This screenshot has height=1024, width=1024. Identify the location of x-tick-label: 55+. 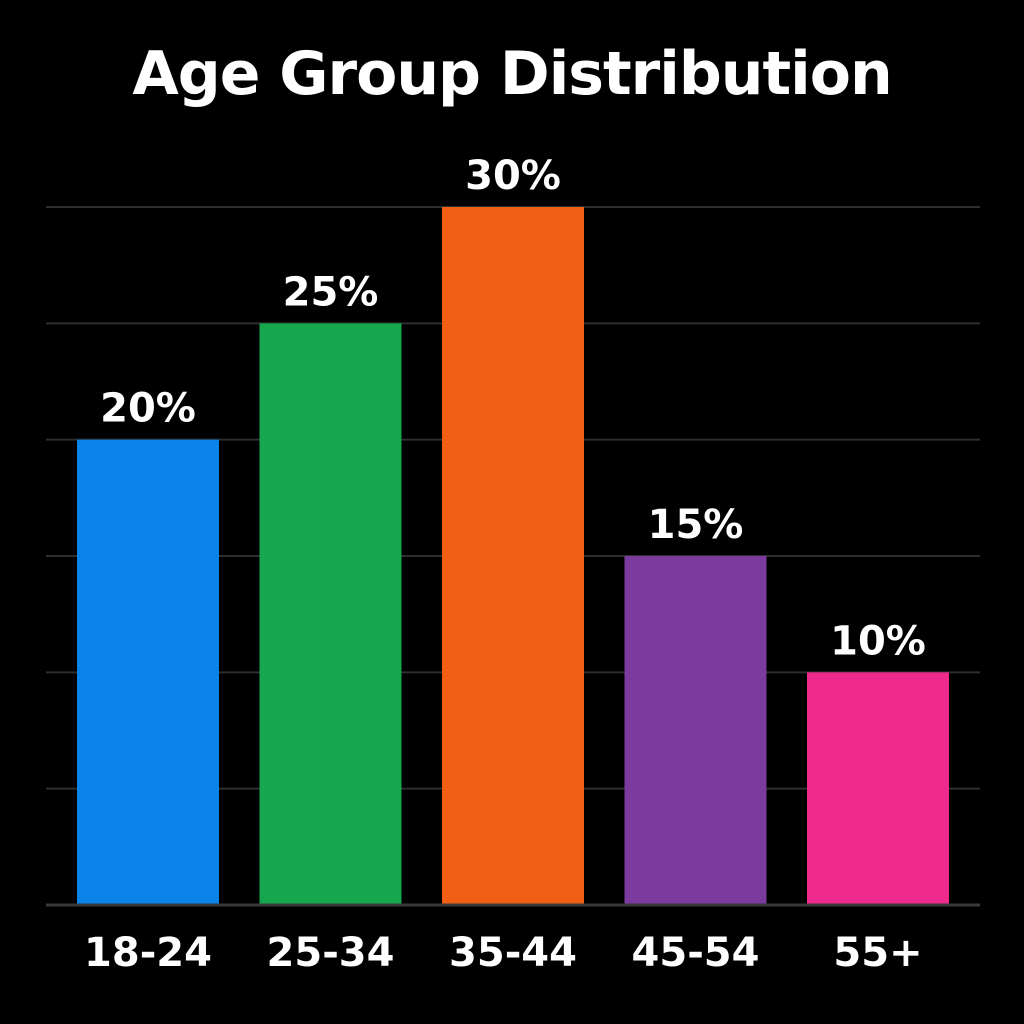
(877, 953).